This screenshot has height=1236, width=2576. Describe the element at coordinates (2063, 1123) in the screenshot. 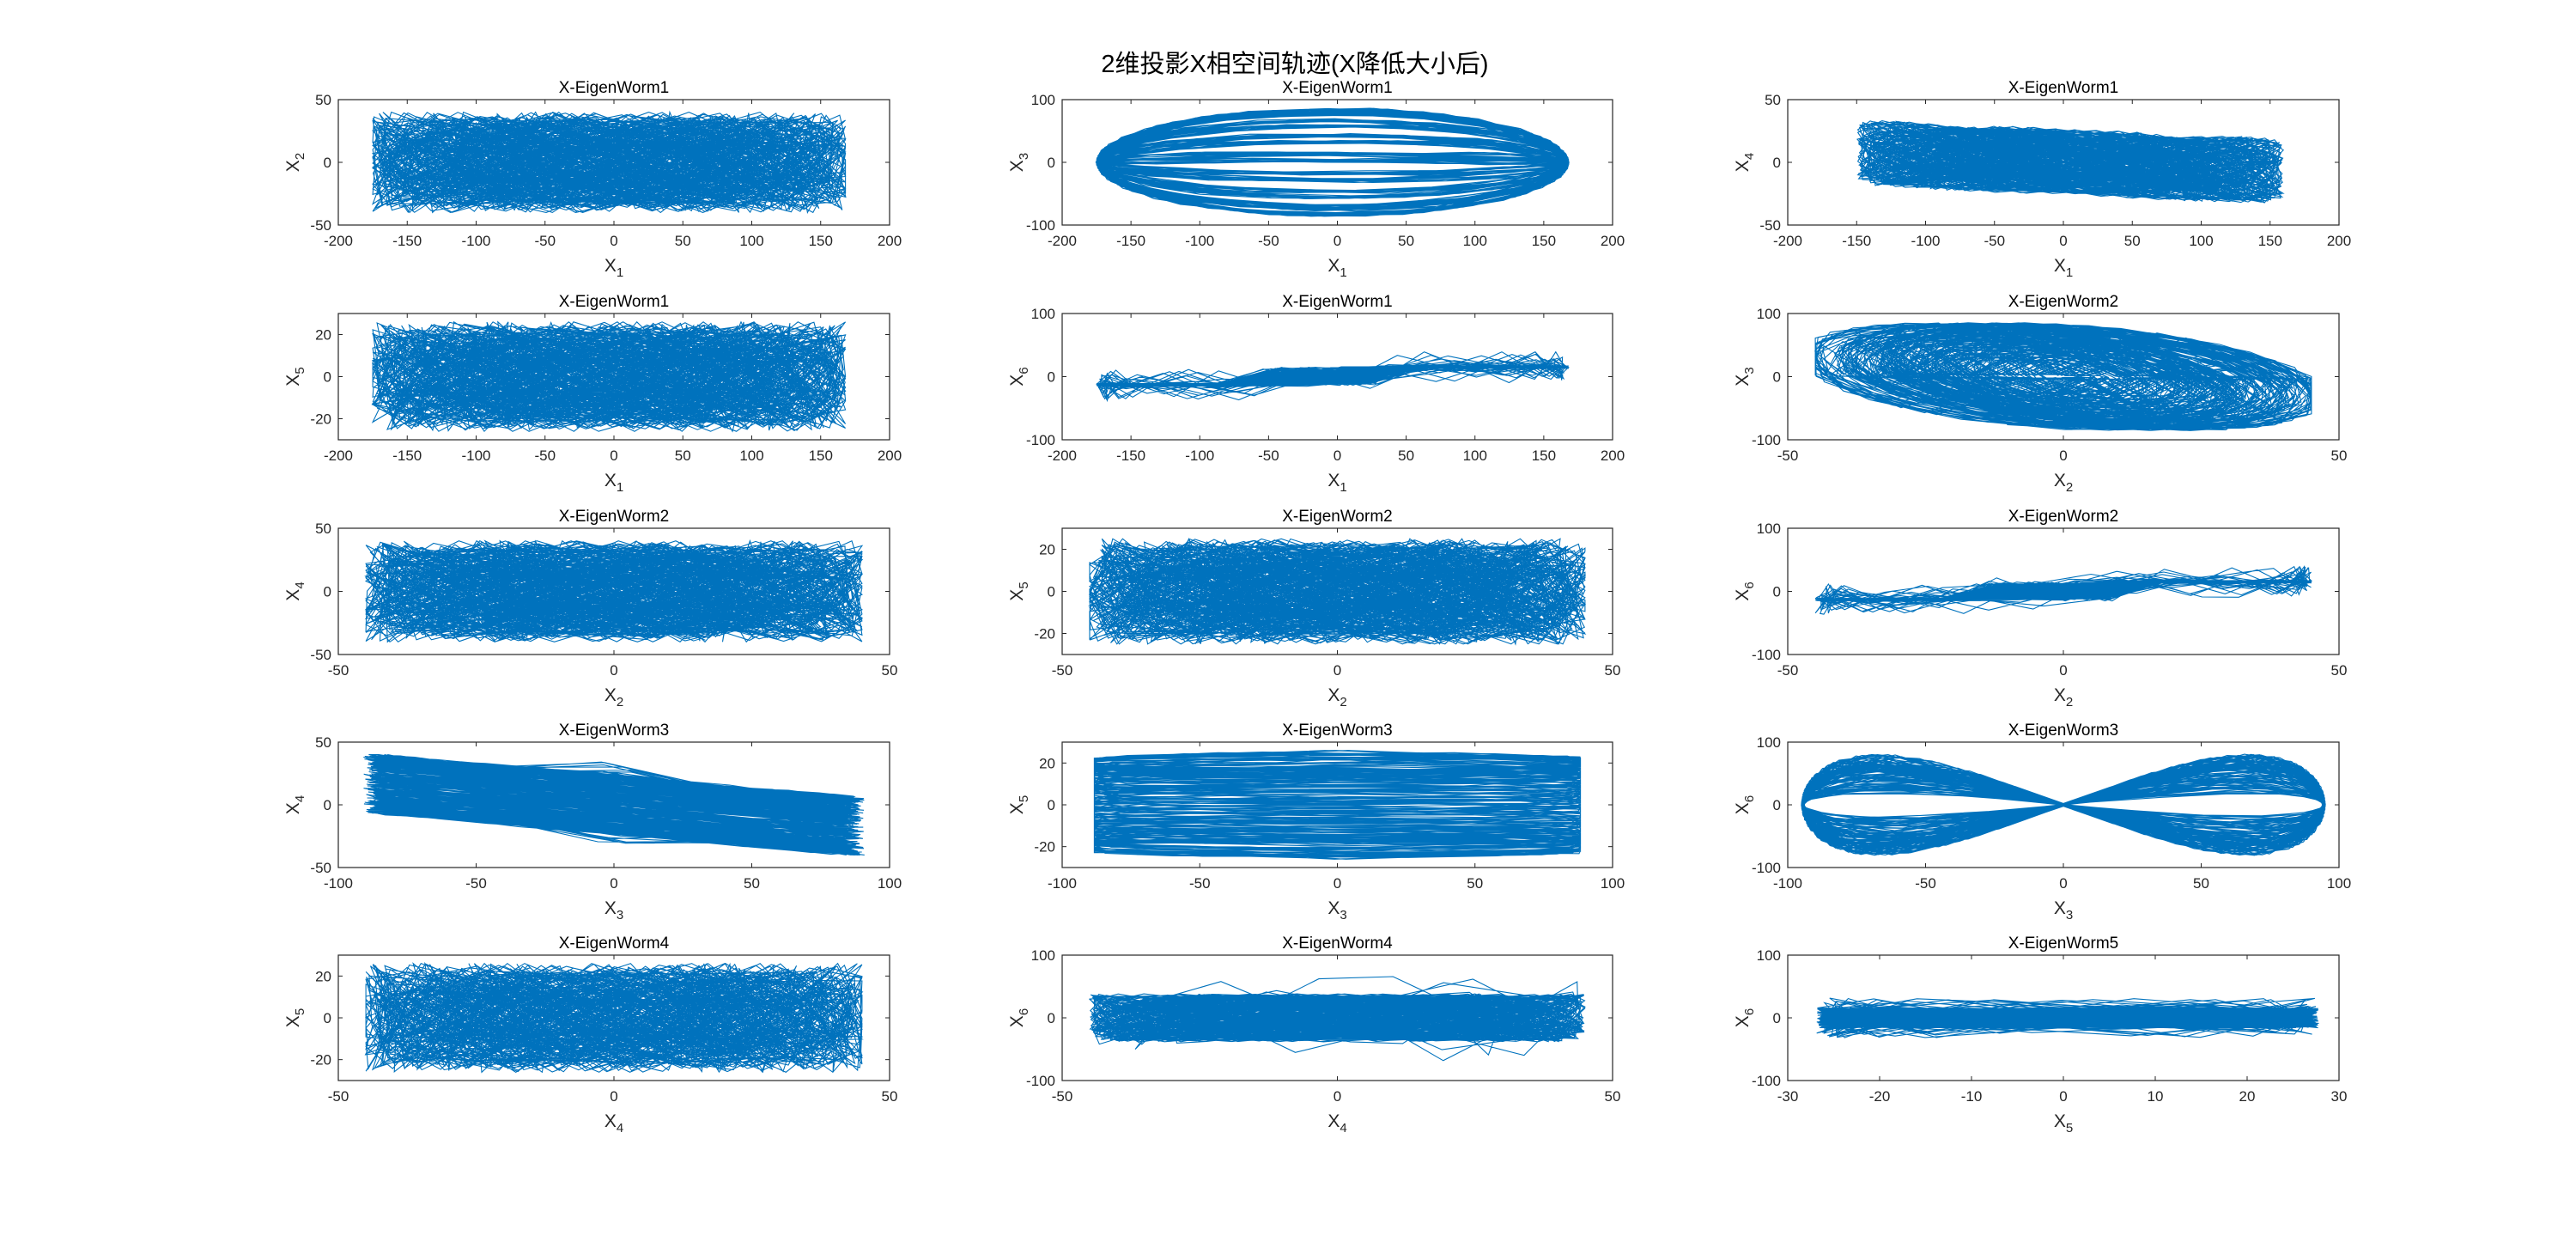

I see `x-axis-label: X5` at that location.